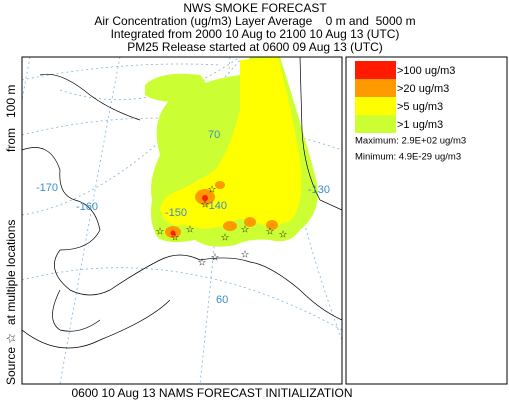 Image resolution: width=509 pixels, height=407 pixels. I want to click on legend-label: >5 ug/m3, so click(420, 107).